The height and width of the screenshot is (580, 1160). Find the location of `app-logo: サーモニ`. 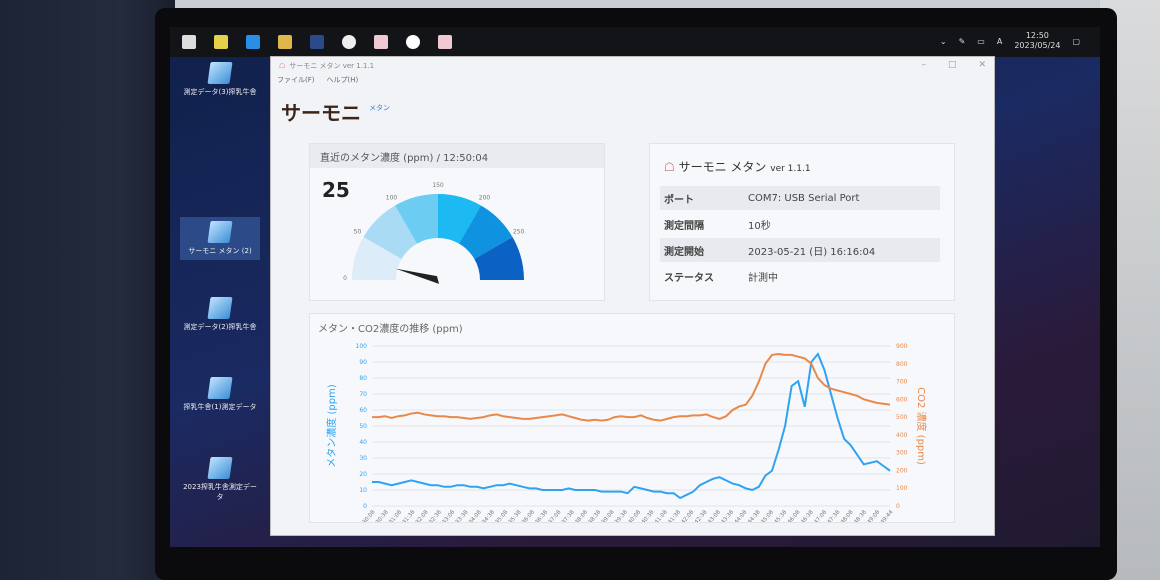

app-logo: サーモニ is located at coordinates (321, 113).